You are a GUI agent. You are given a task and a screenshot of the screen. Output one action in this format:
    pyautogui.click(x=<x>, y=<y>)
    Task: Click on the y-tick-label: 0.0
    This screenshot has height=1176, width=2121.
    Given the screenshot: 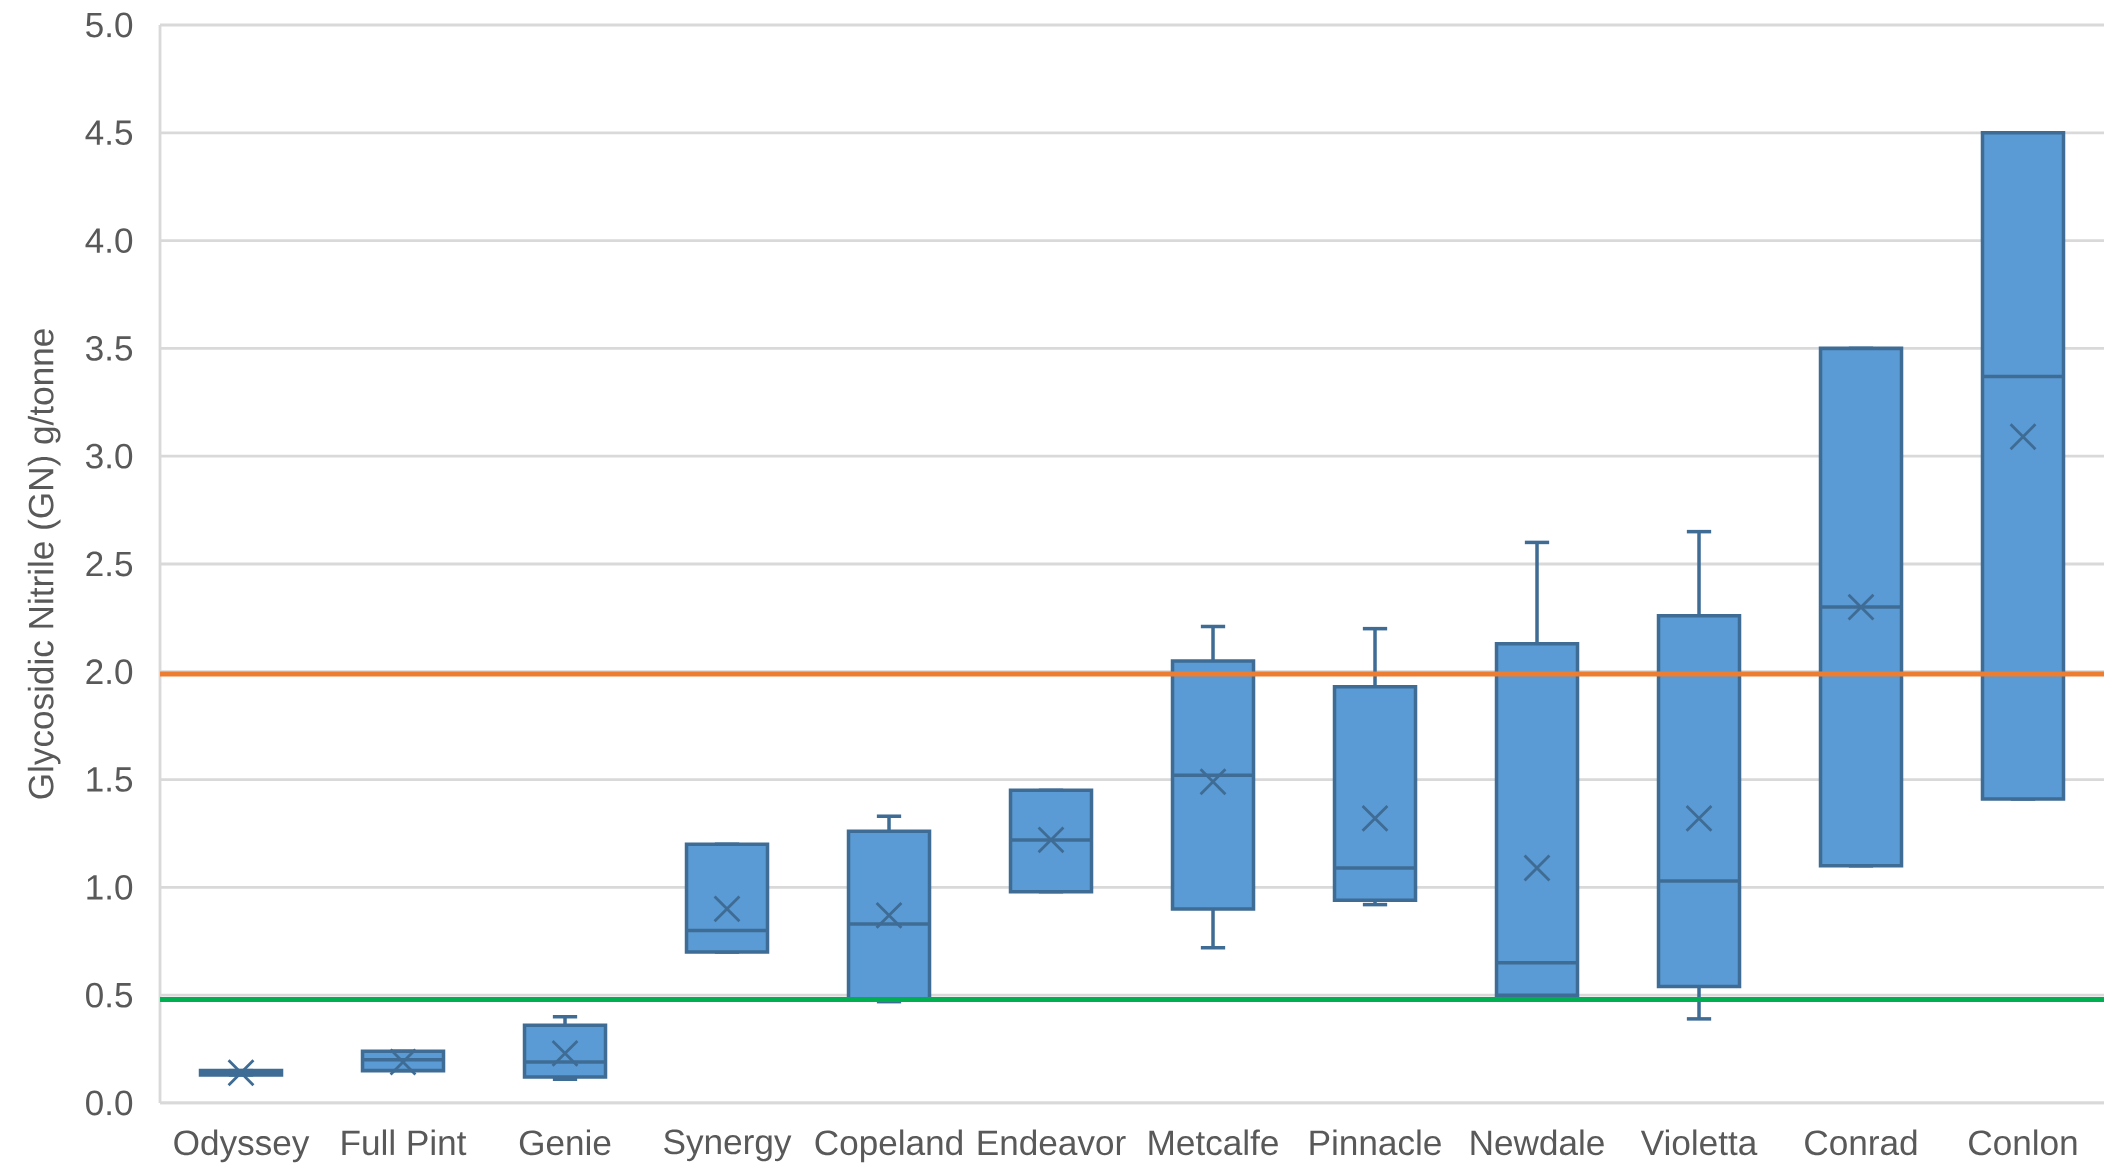 What is the action you would take?
    pyautogui.click(x=109, y=1103)
    